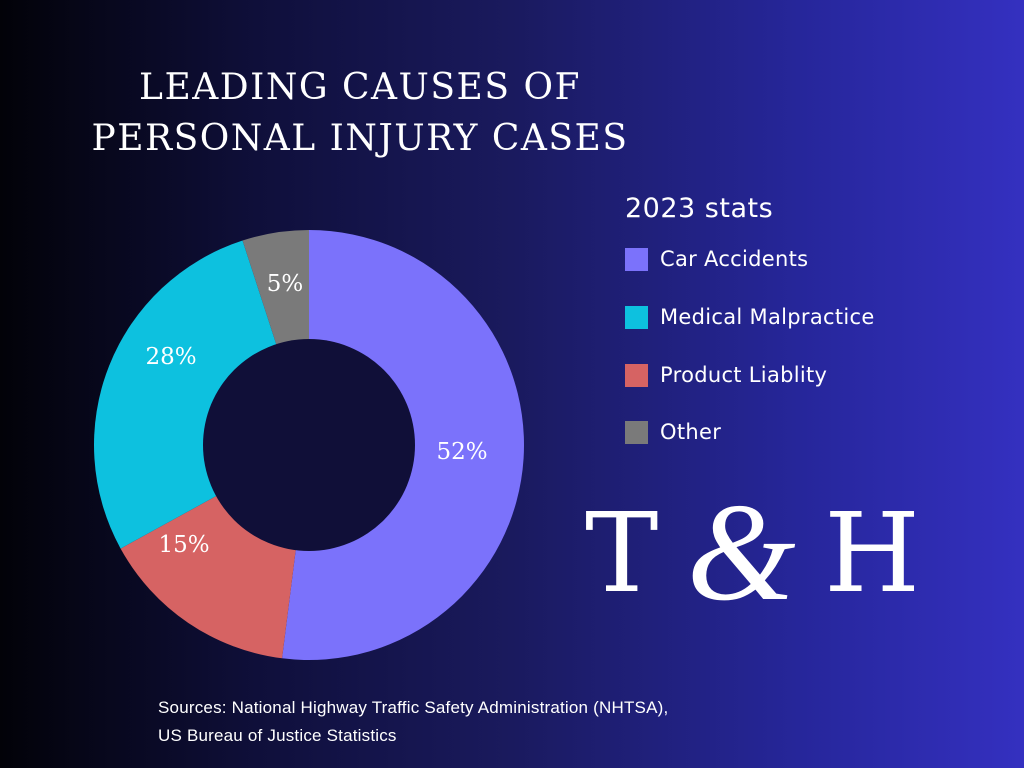 The width and height of the screenshot is (1024, 768). I want to click on legend-label: Other, so click(691, 432).